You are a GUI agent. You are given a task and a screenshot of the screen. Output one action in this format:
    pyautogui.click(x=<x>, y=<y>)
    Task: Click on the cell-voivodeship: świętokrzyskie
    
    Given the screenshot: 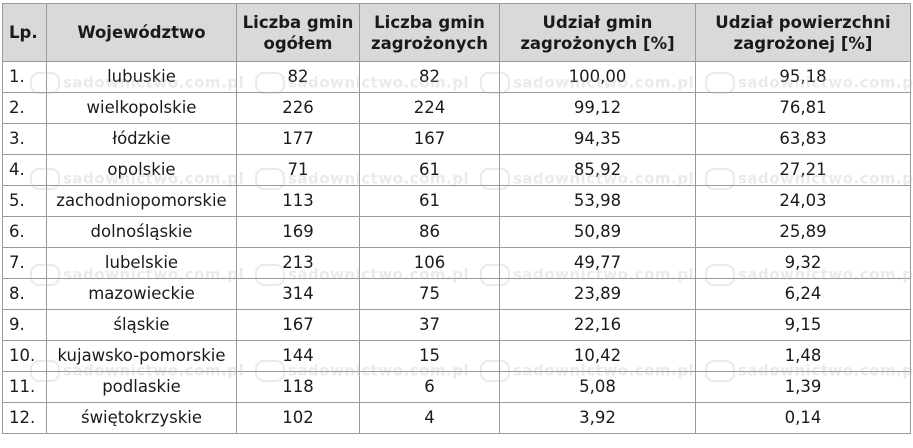 What is the action you would take?
    pyautogui.click(x=141, y=418)
    